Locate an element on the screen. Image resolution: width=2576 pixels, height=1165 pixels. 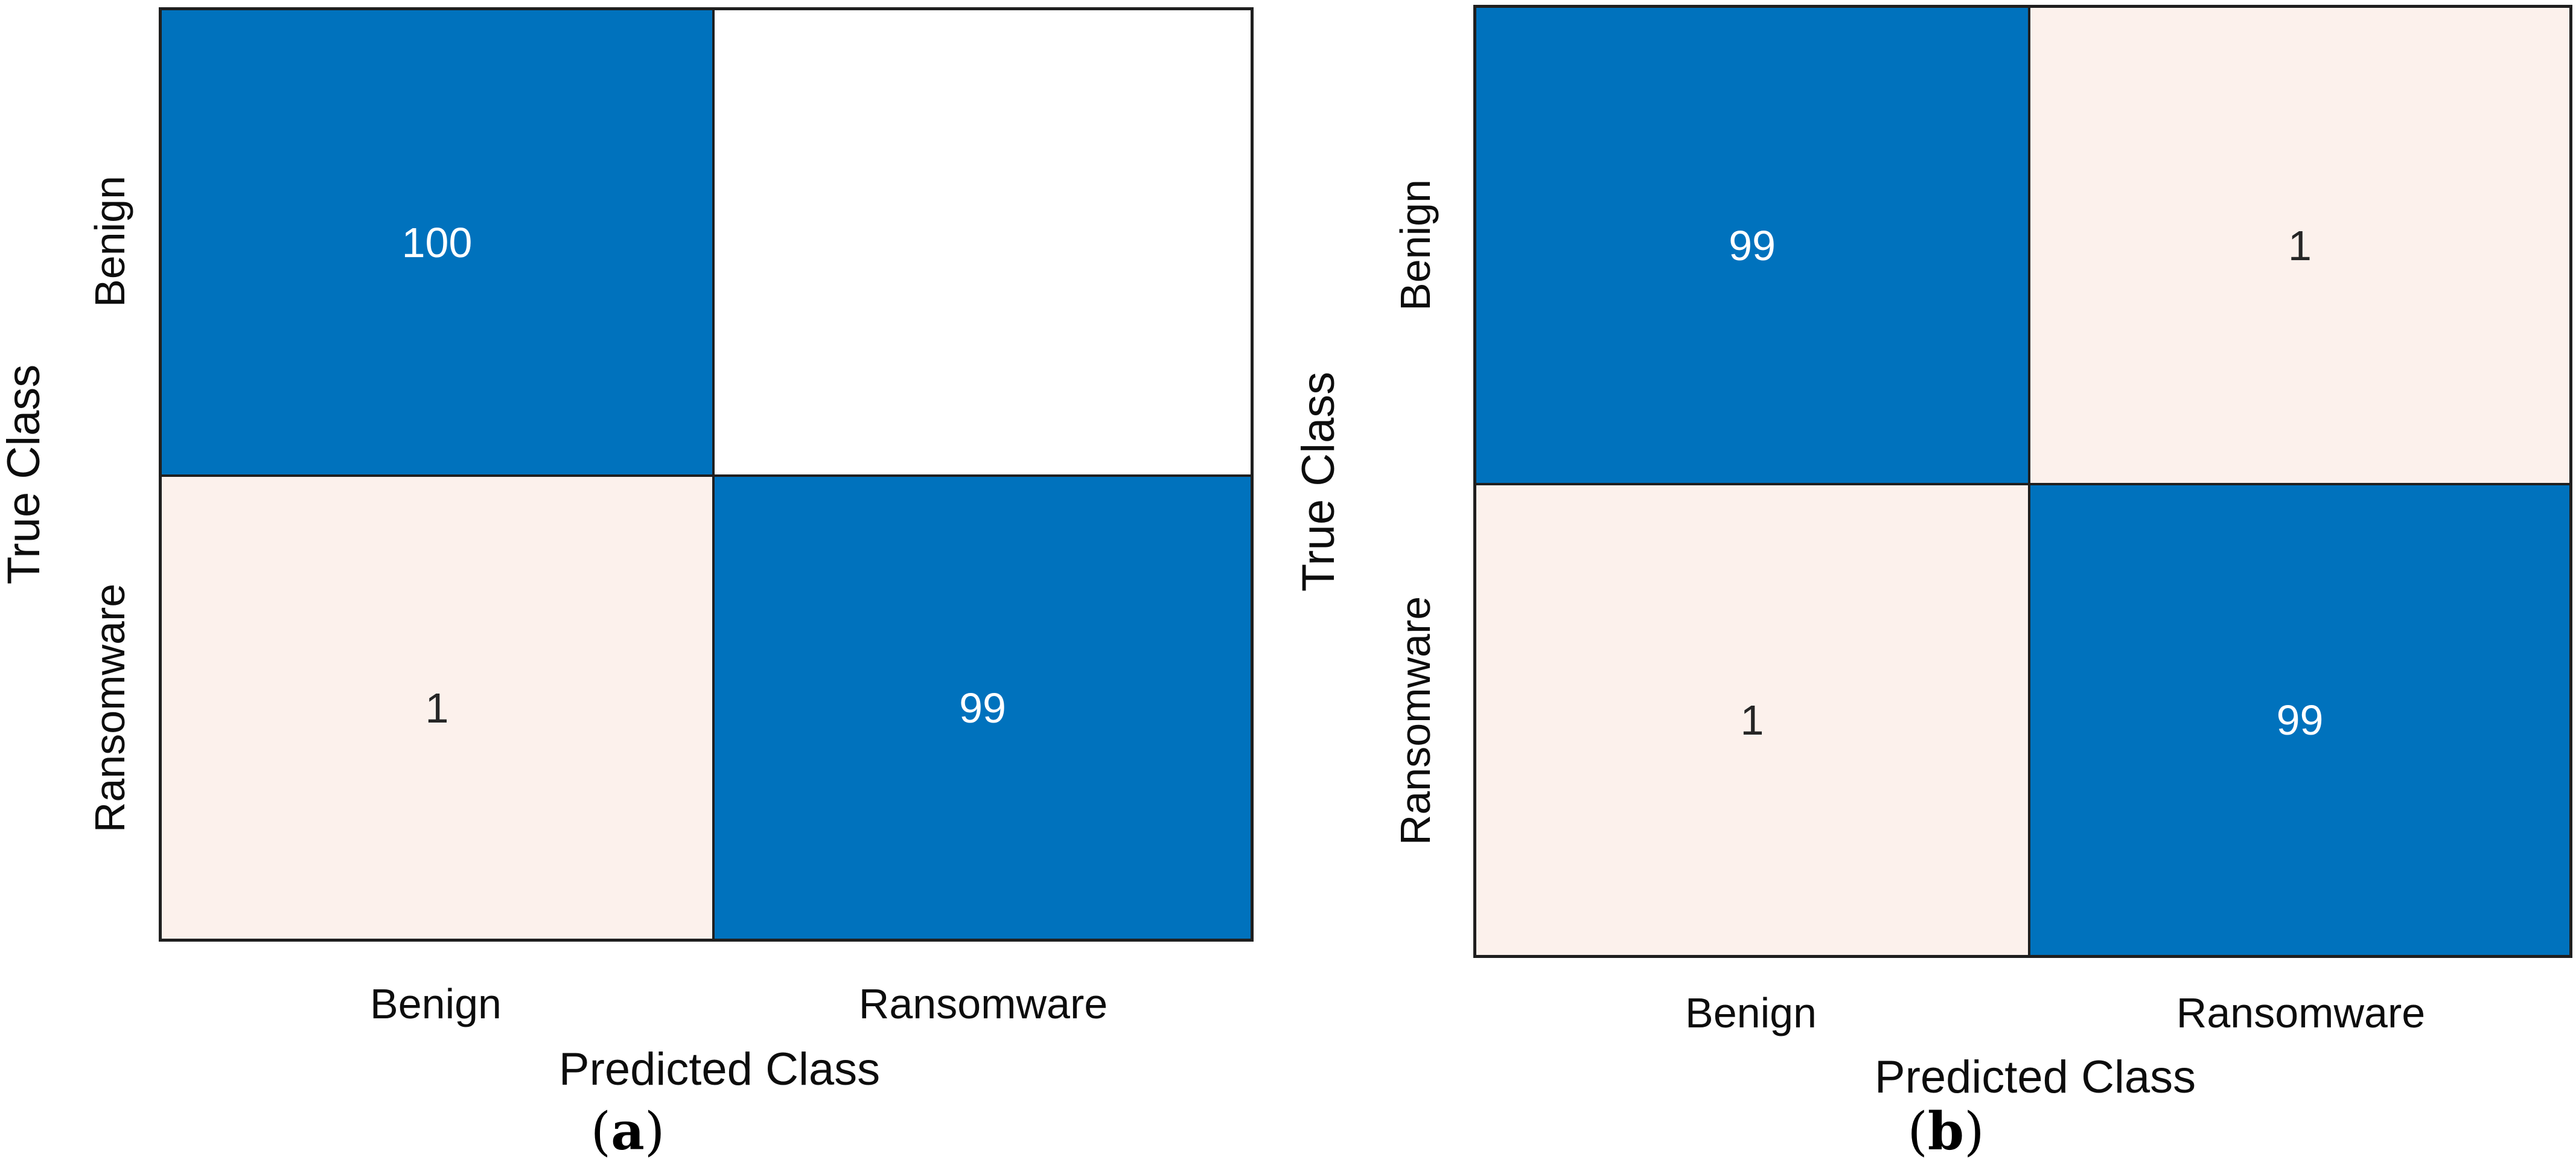
caption-b-open: ( is located at coordinates (1917, 1132).